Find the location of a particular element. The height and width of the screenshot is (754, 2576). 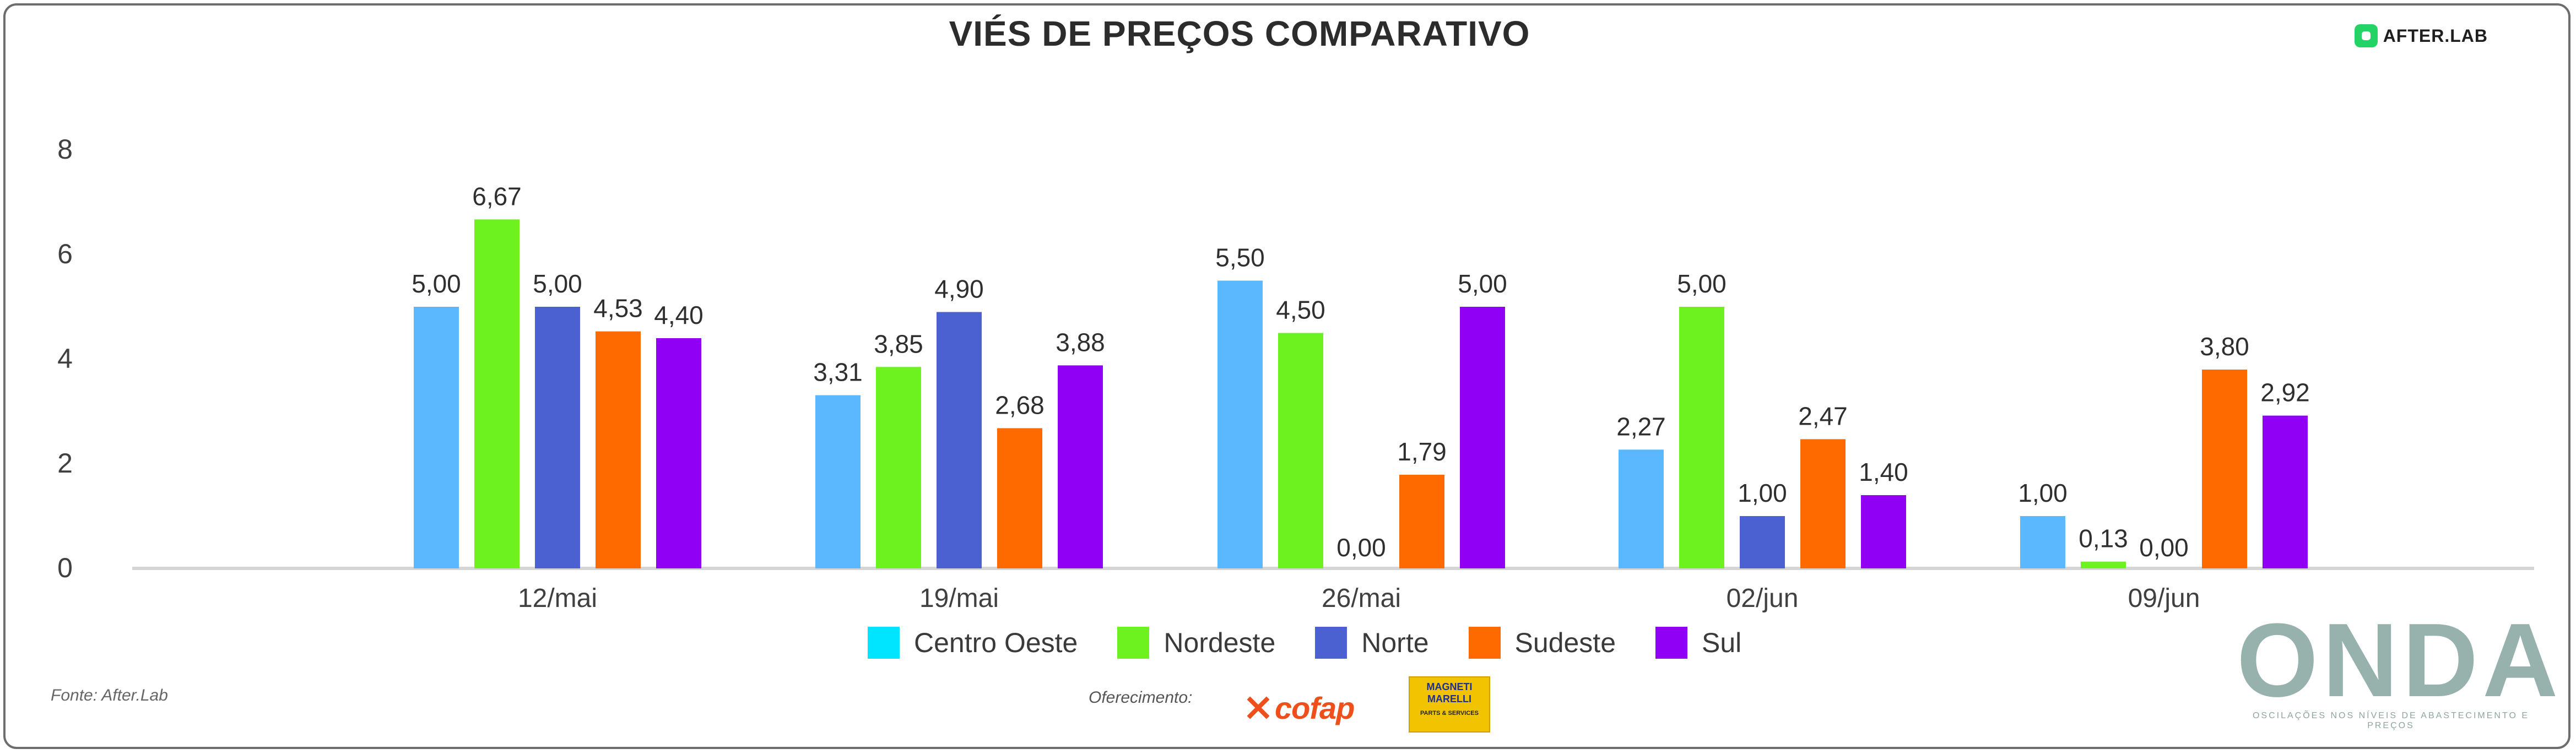

y-tick-label: 0 is located at coordinates (65, 567).